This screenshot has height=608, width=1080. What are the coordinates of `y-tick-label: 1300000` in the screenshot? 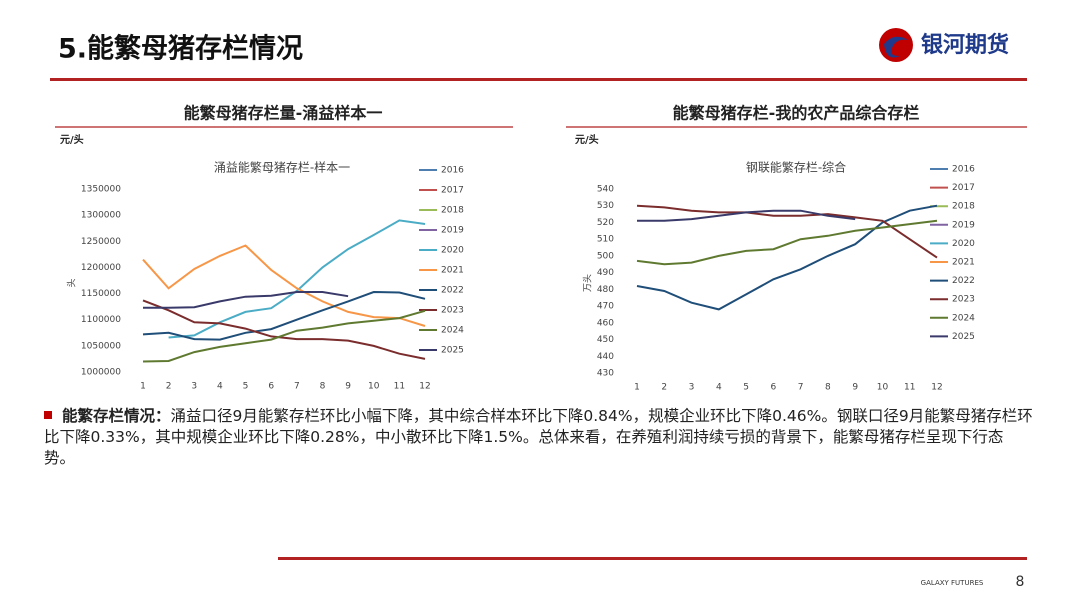 It's located at (101, 216).